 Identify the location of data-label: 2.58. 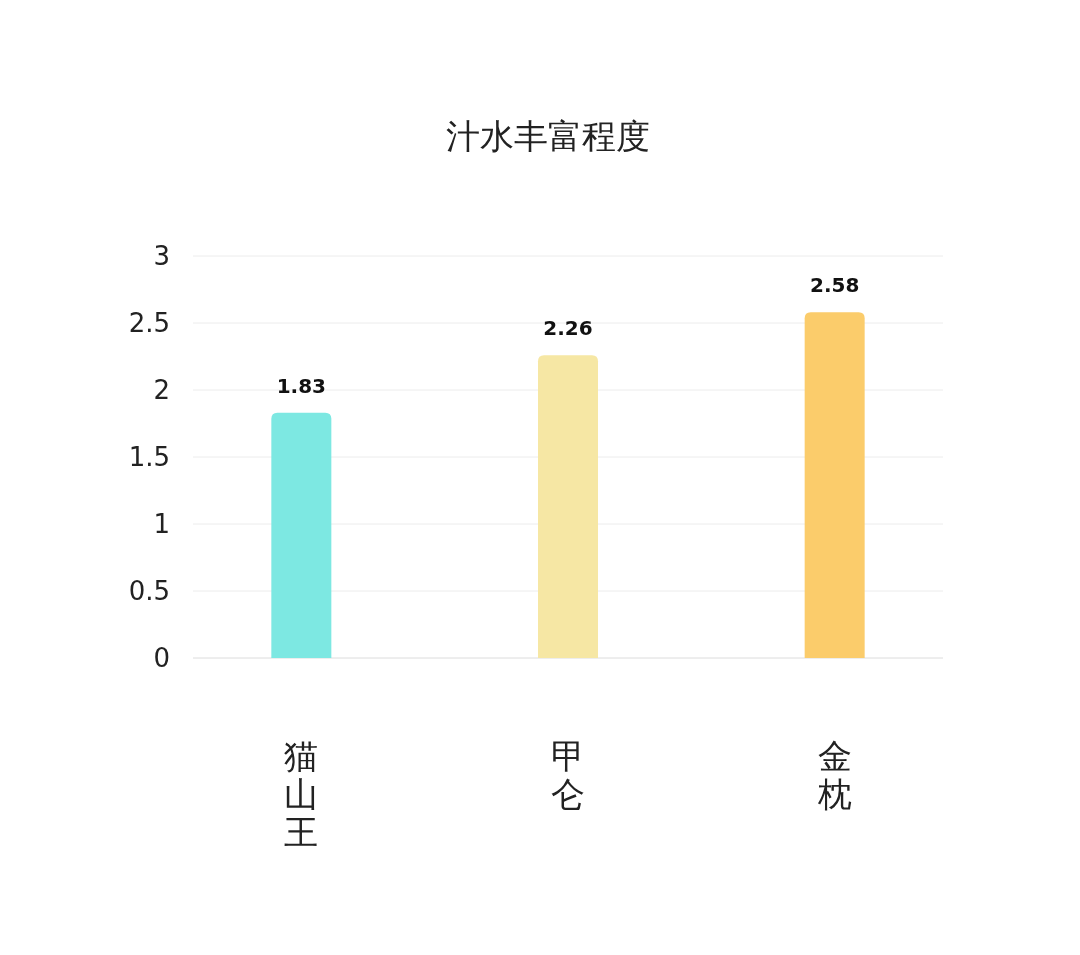
(834, 285).